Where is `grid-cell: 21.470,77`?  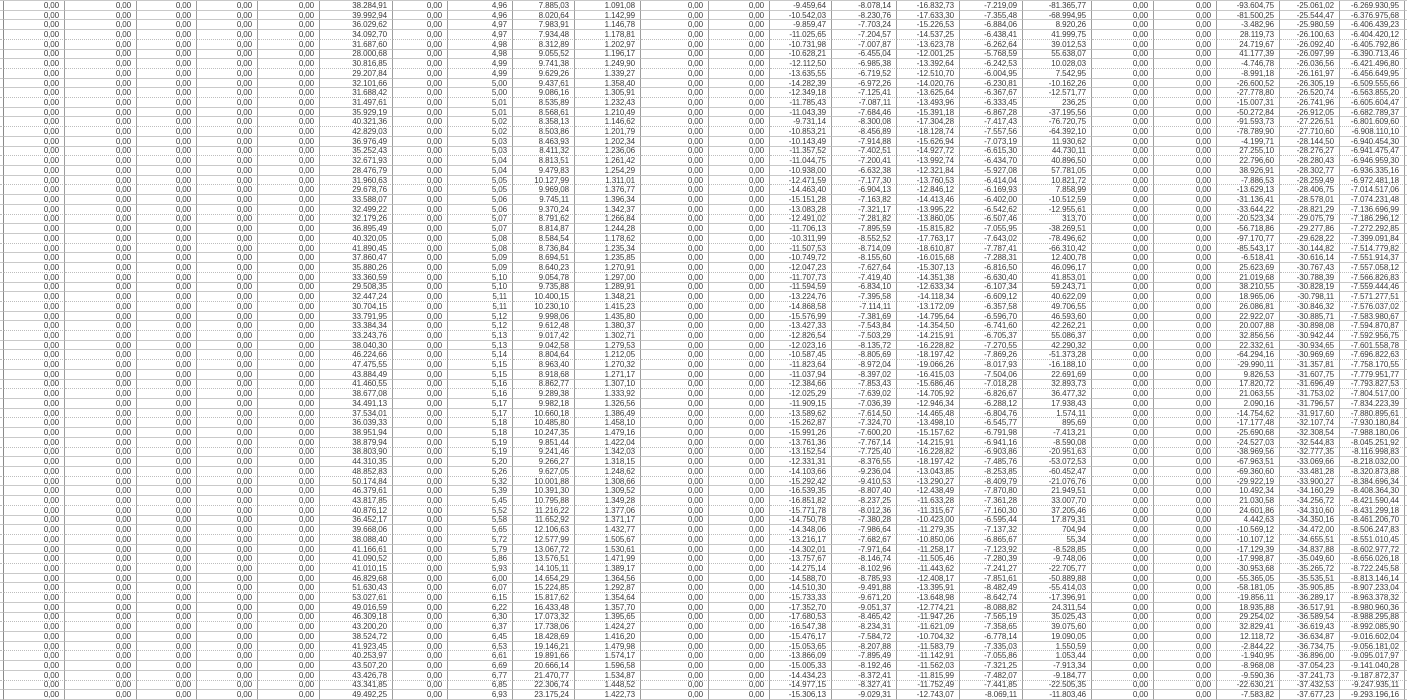
grid-cell: 21.470,77 is located at coordinates (544, 675).